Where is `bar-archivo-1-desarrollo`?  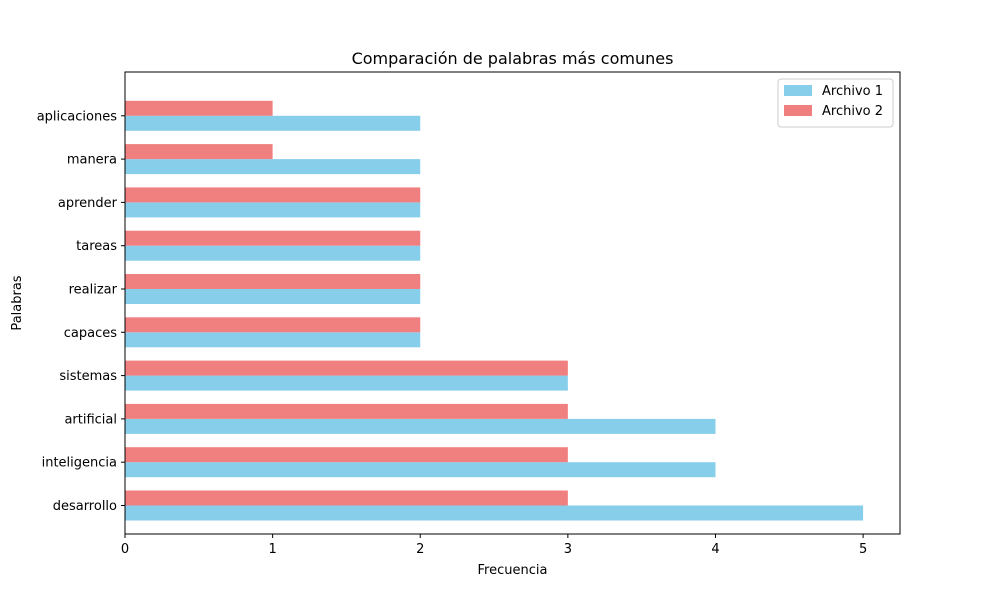
bar-archivo-1-desarrollo is located at coordinates (494, 513).